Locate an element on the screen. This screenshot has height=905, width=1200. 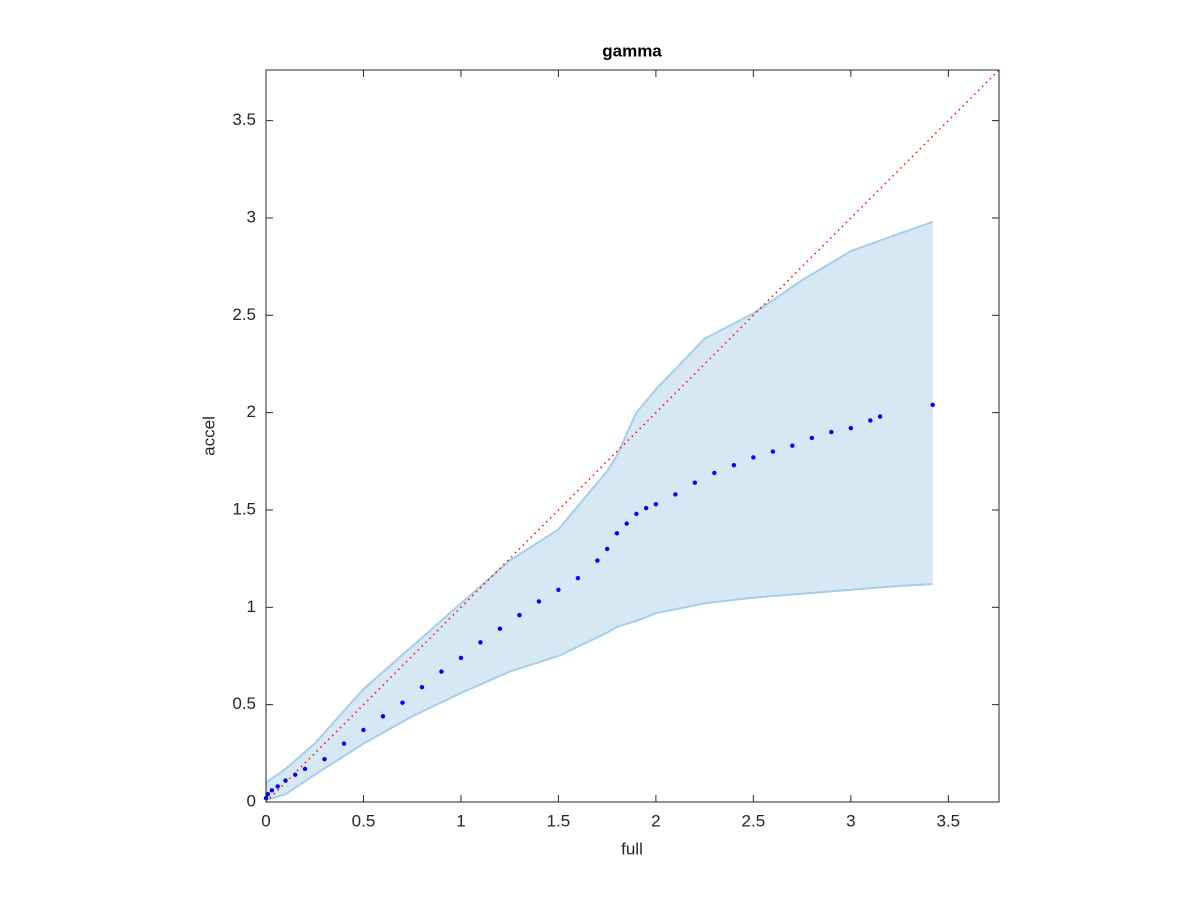
x-tick-label: 3 is located at coordinates (850, 820).